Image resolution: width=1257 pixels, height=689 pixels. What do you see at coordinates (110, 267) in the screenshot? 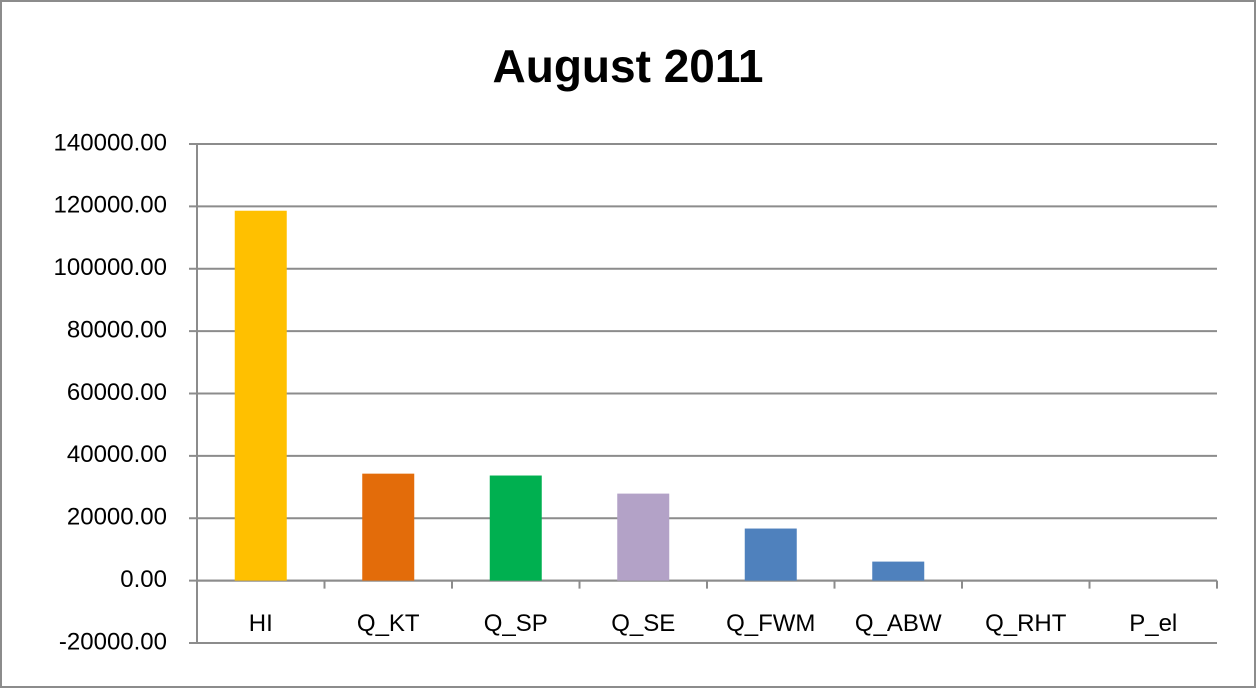
I see `y-tick-label: 100000.00` at bounding box center [110, 267].